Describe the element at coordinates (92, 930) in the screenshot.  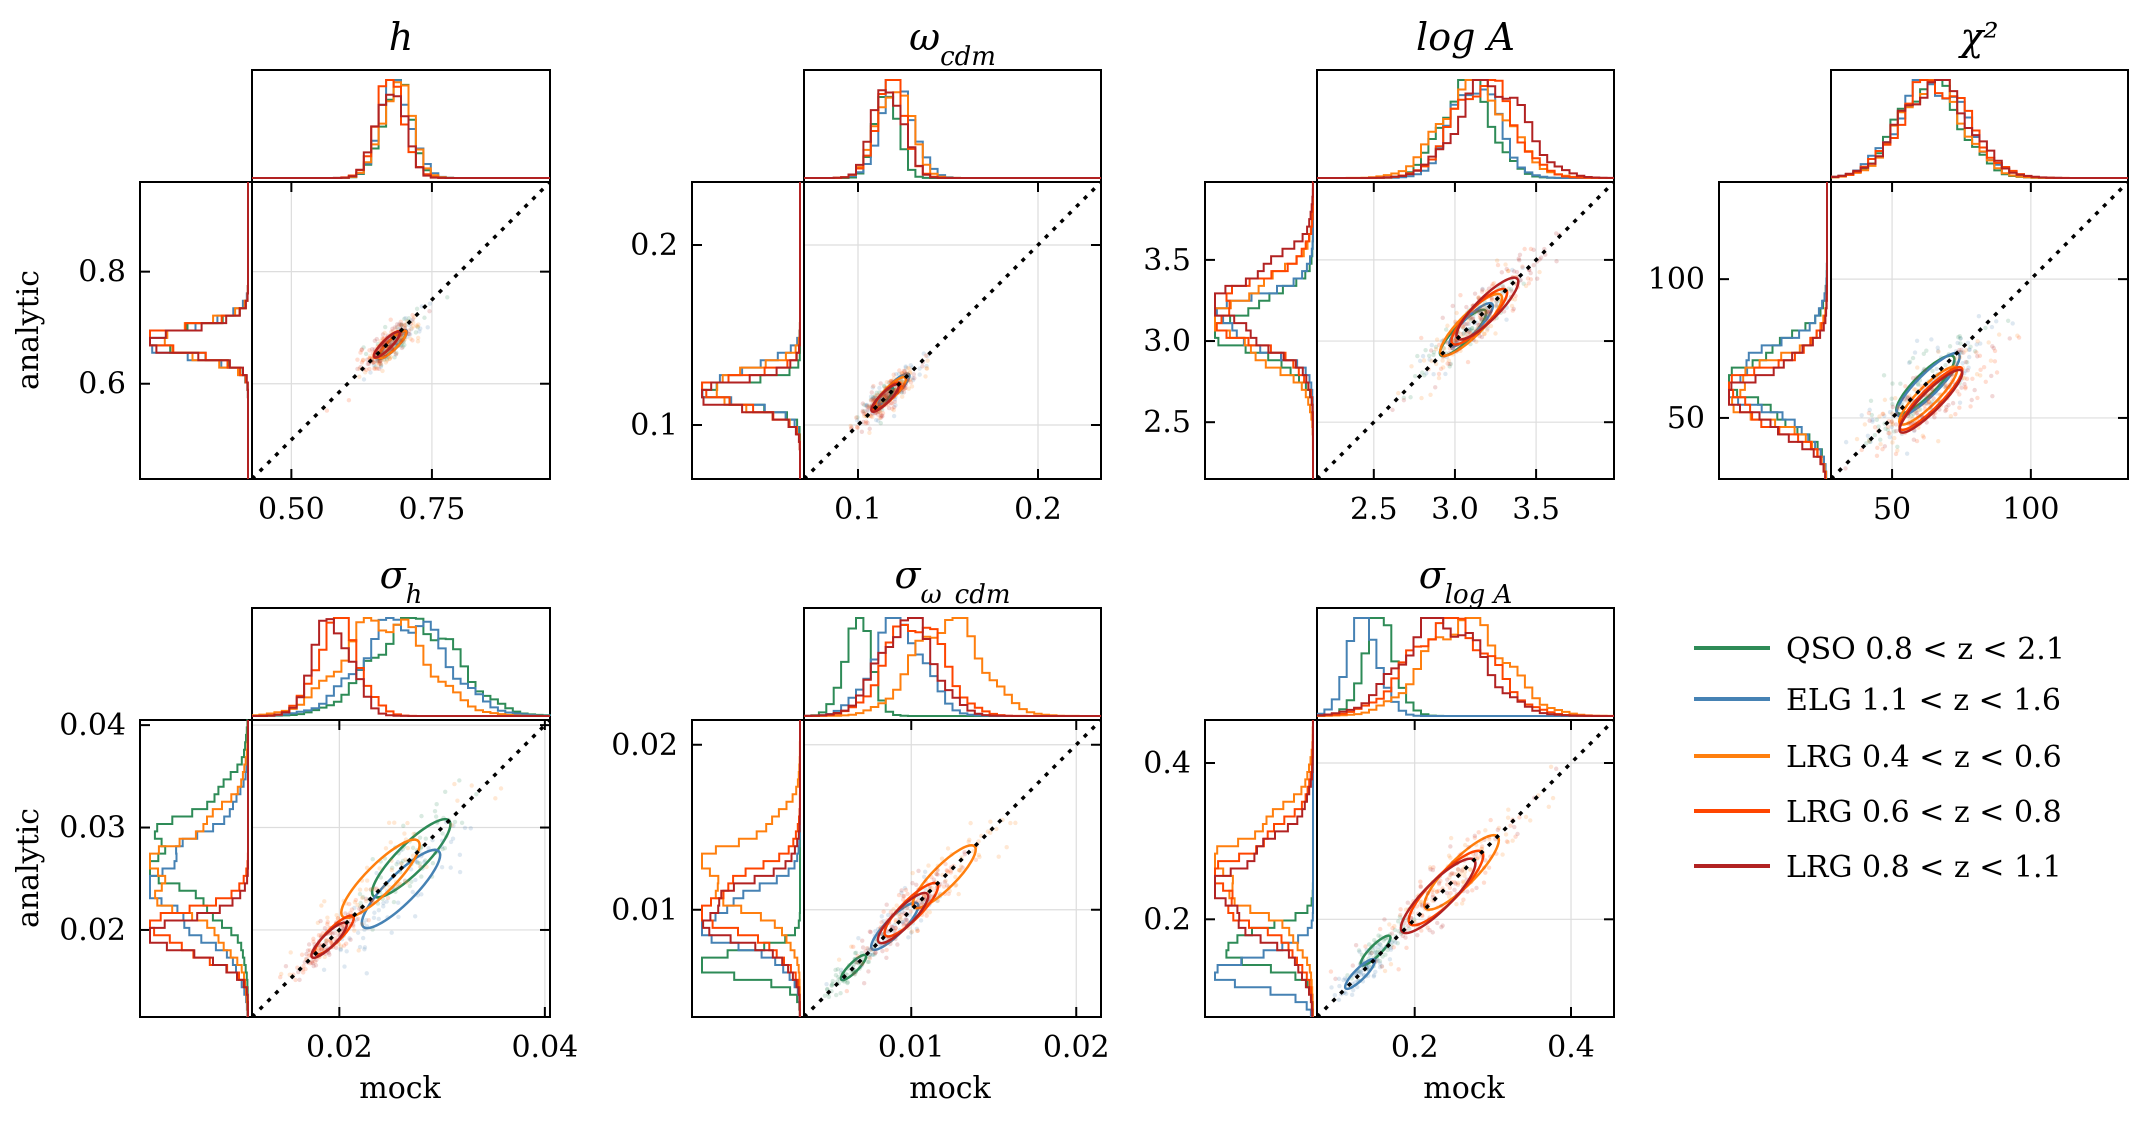
I see `ytick-label-0: 0.02` at that location.